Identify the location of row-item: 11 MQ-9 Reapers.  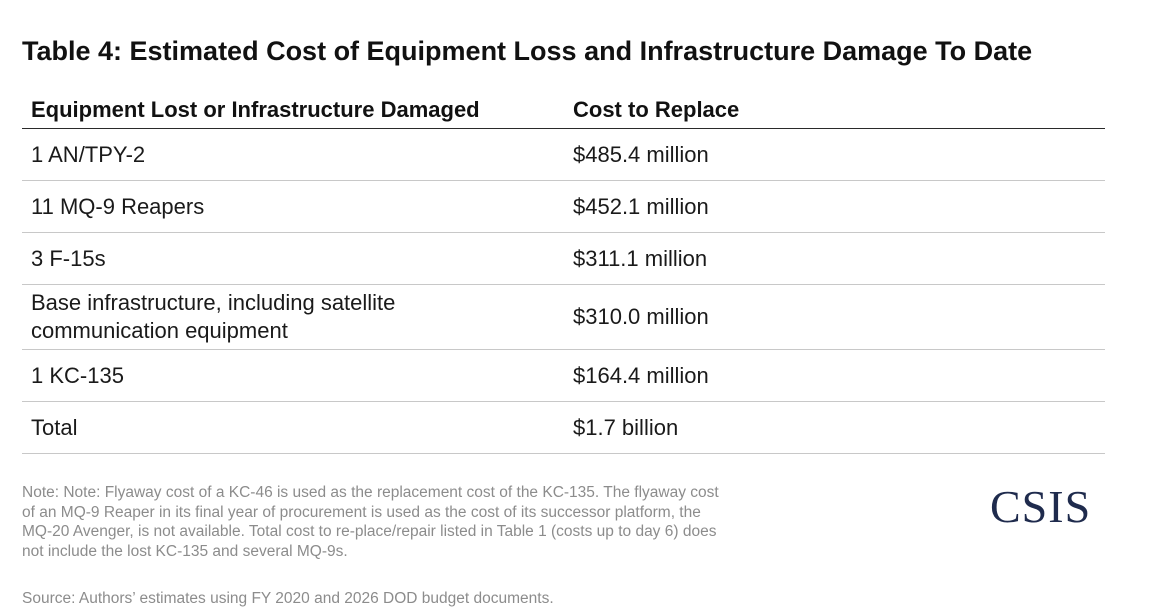
(118, 206).